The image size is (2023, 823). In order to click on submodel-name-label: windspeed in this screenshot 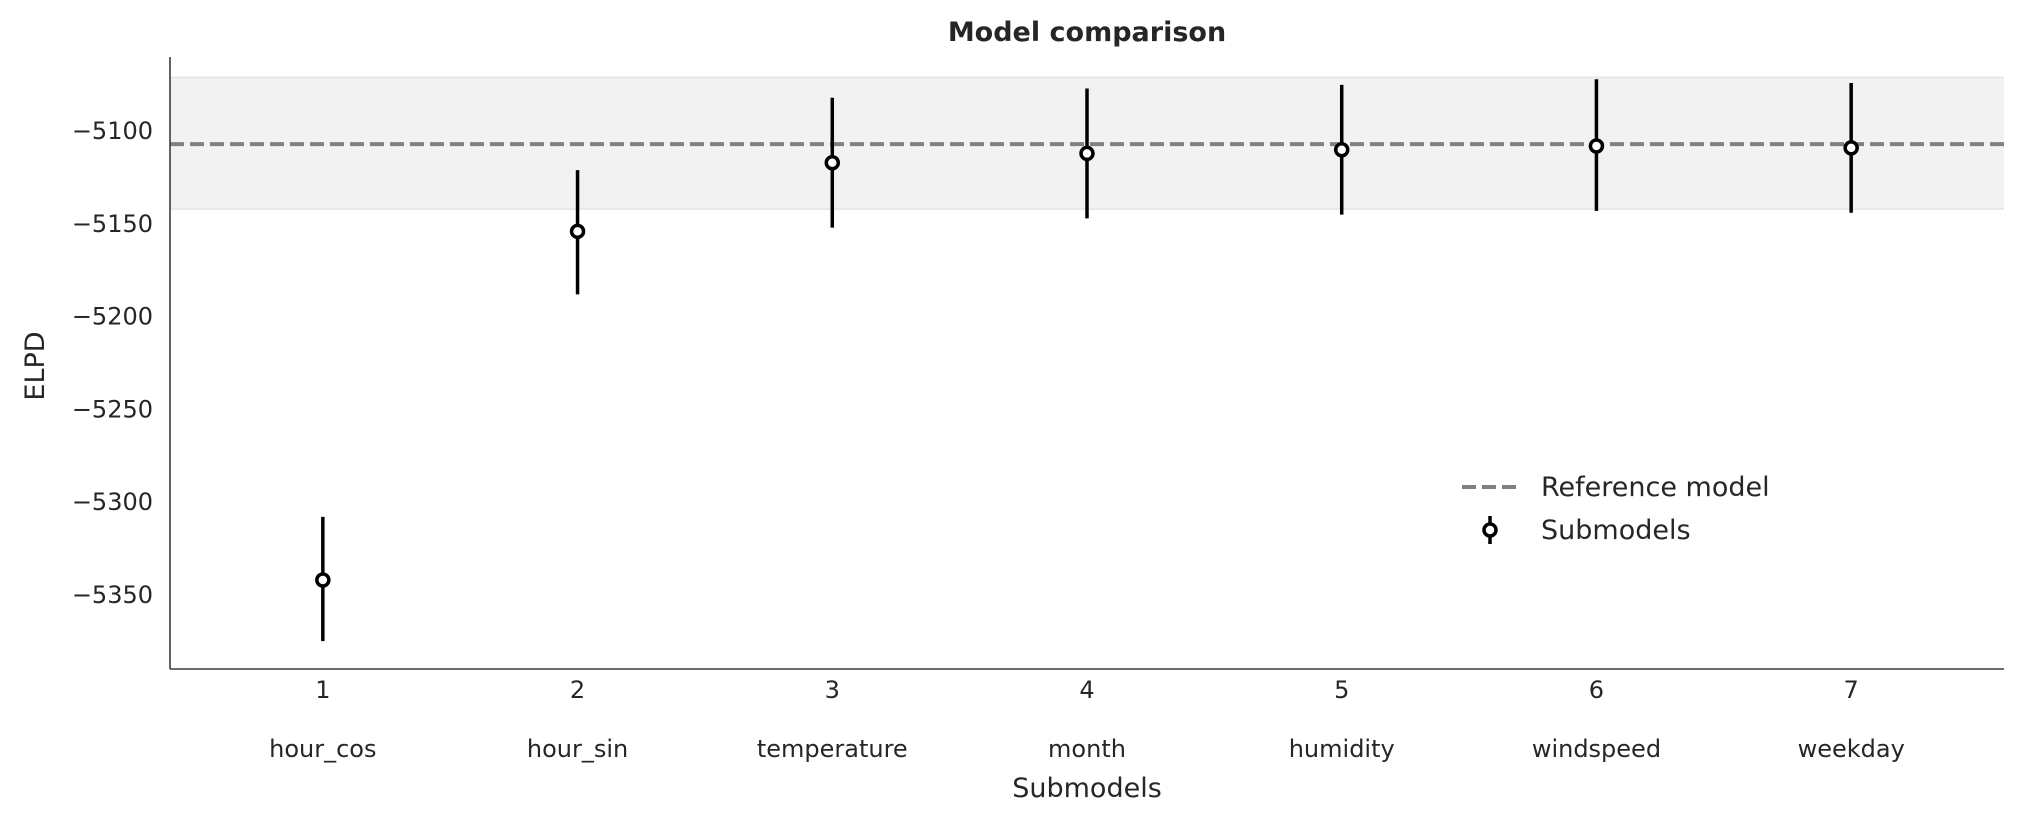, I will do `click(1596, 749)`.